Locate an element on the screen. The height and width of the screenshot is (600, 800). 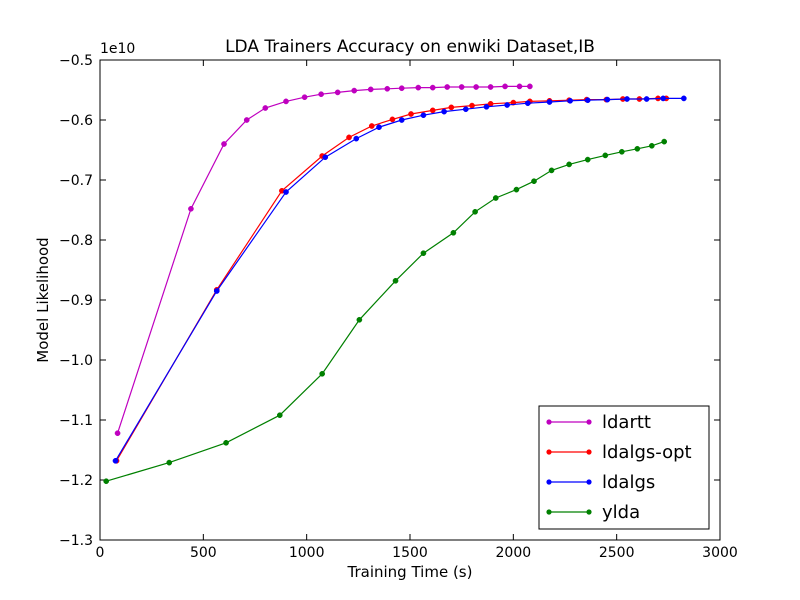
y-tick-label: −1.2 is located at coordinates (76, 481).